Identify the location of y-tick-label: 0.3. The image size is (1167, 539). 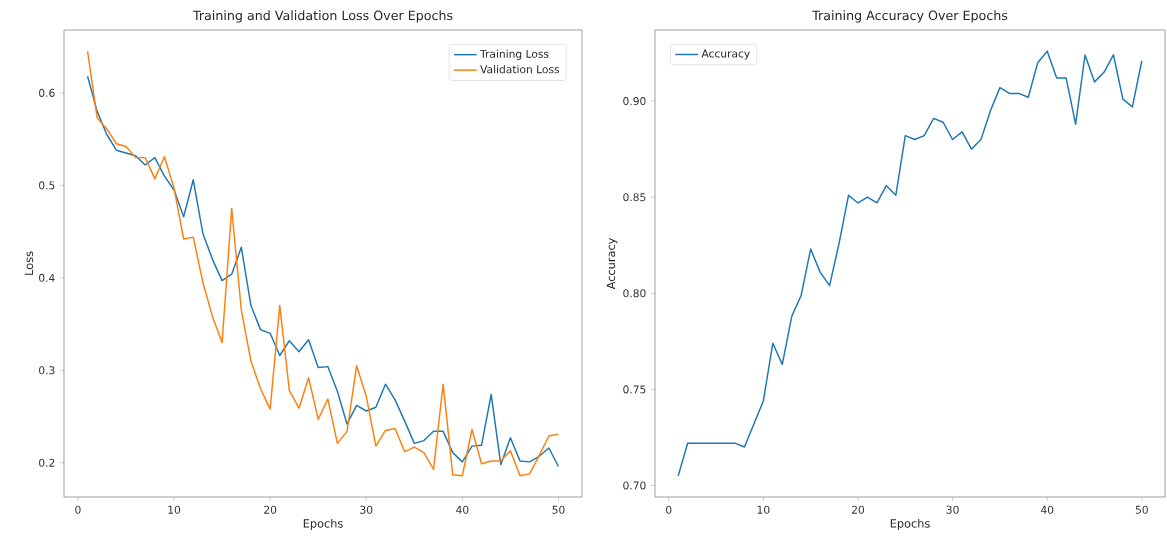
(47, 370).